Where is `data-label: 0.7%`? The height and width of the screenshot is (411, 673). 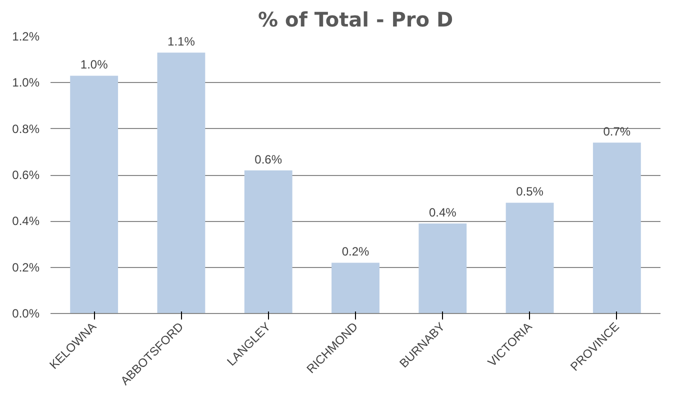
data-label: 0.7% is located at coordinates (617, 131).